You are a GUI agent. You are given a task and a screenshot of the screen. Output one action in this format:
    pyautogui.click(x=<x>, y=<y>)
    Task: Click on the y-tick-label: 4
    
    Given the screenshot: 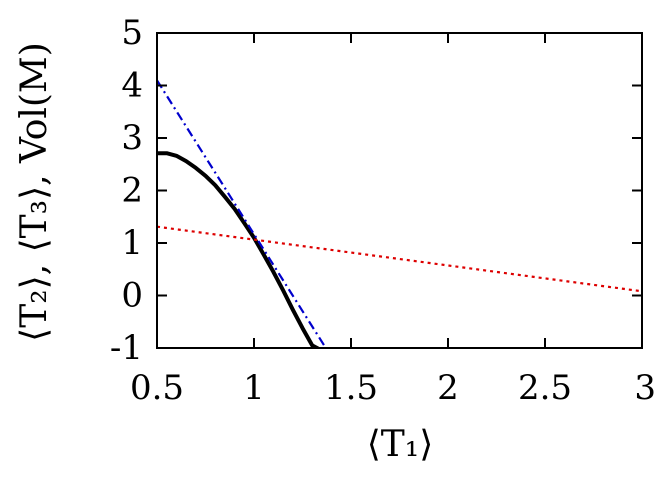 What is the action you would take?
    pyautogui.click(x=132, y=86)
    